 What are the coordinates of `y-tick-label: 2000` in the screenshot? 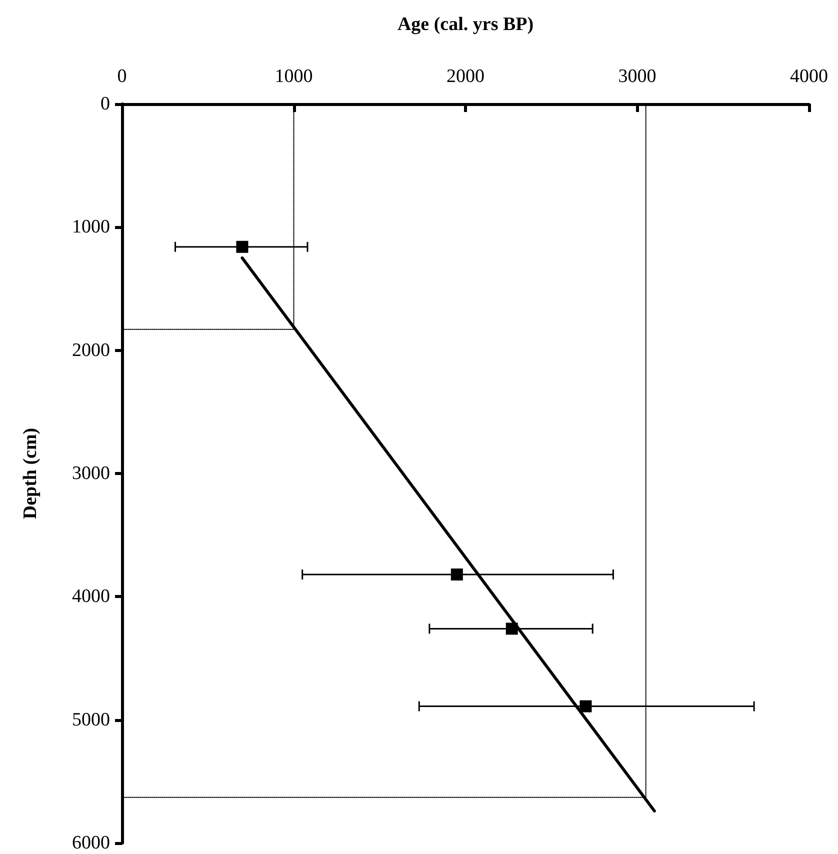 It's located at (91, 350).